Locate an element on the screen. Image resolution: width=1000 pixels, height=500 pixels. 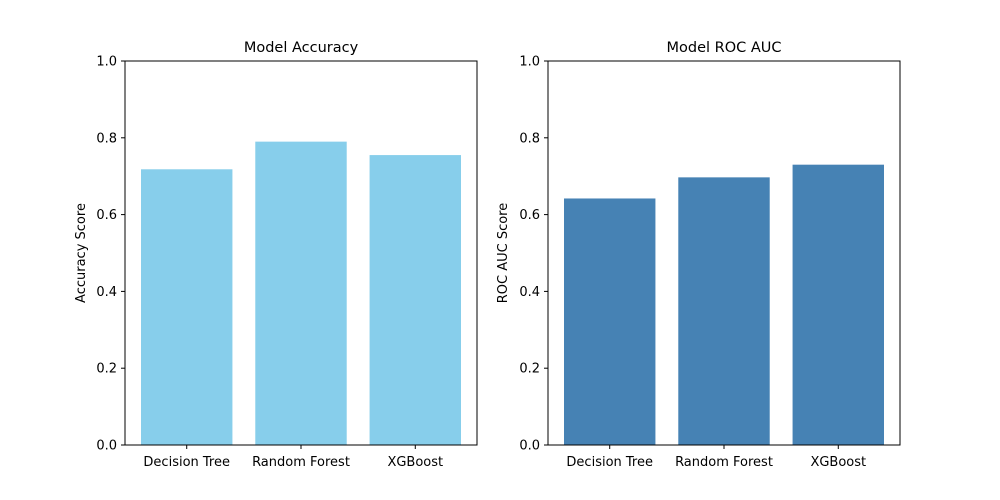
roc-auc-x-ticks: Decision Tree Random Forest XGBoost is located at coordinates (716, 457).